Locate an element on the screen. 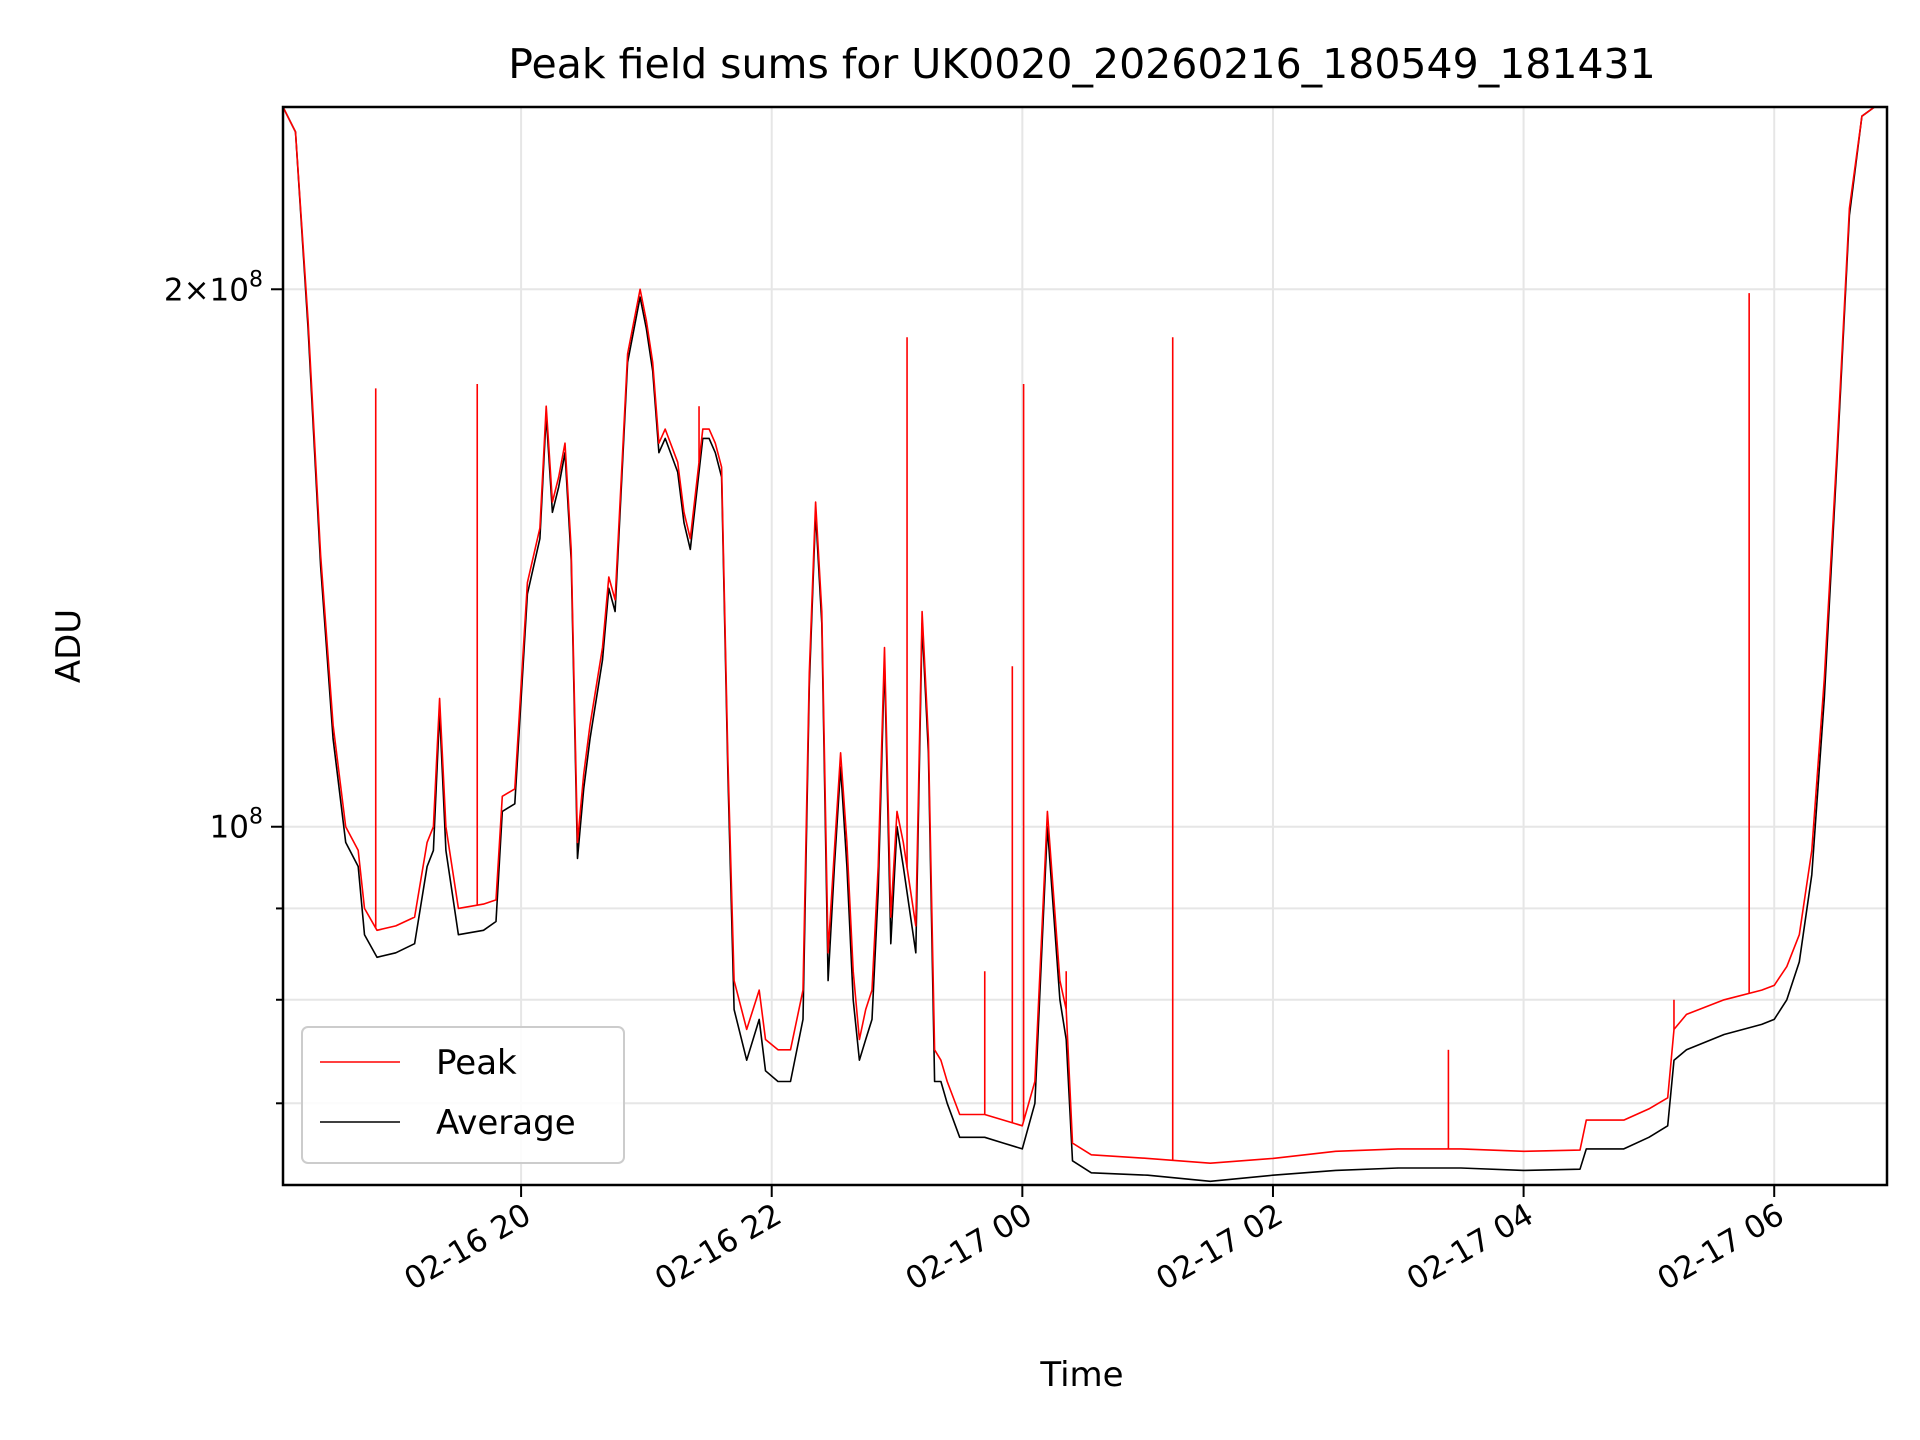 Image resolution: width=1920 pixels, height=1440 pixels. legend-label-average: Average is located at coordinates (506, 1123).